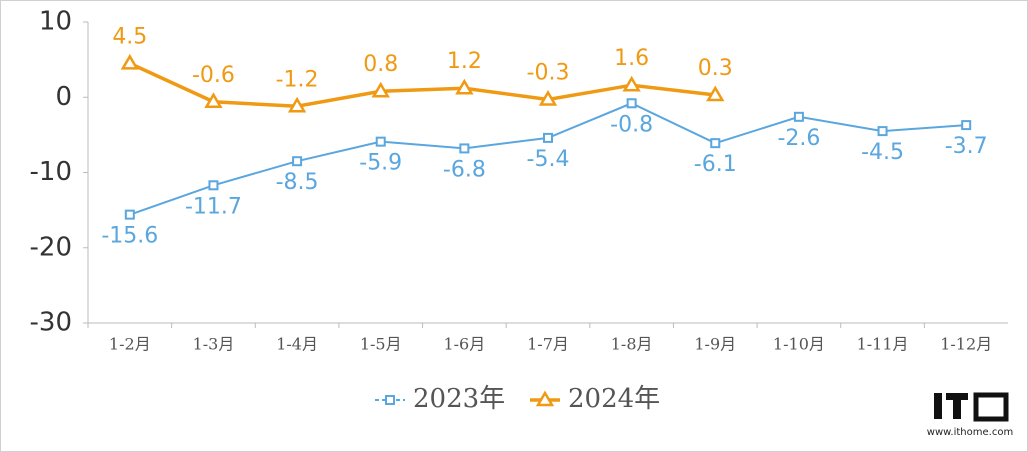 Image resolution: width=1028 pixels, height=452 pixels. What do you see at coordinates (614, 399) in the screenshot?
I see `legend-label: 2024年` at bounding box center [614, 399].